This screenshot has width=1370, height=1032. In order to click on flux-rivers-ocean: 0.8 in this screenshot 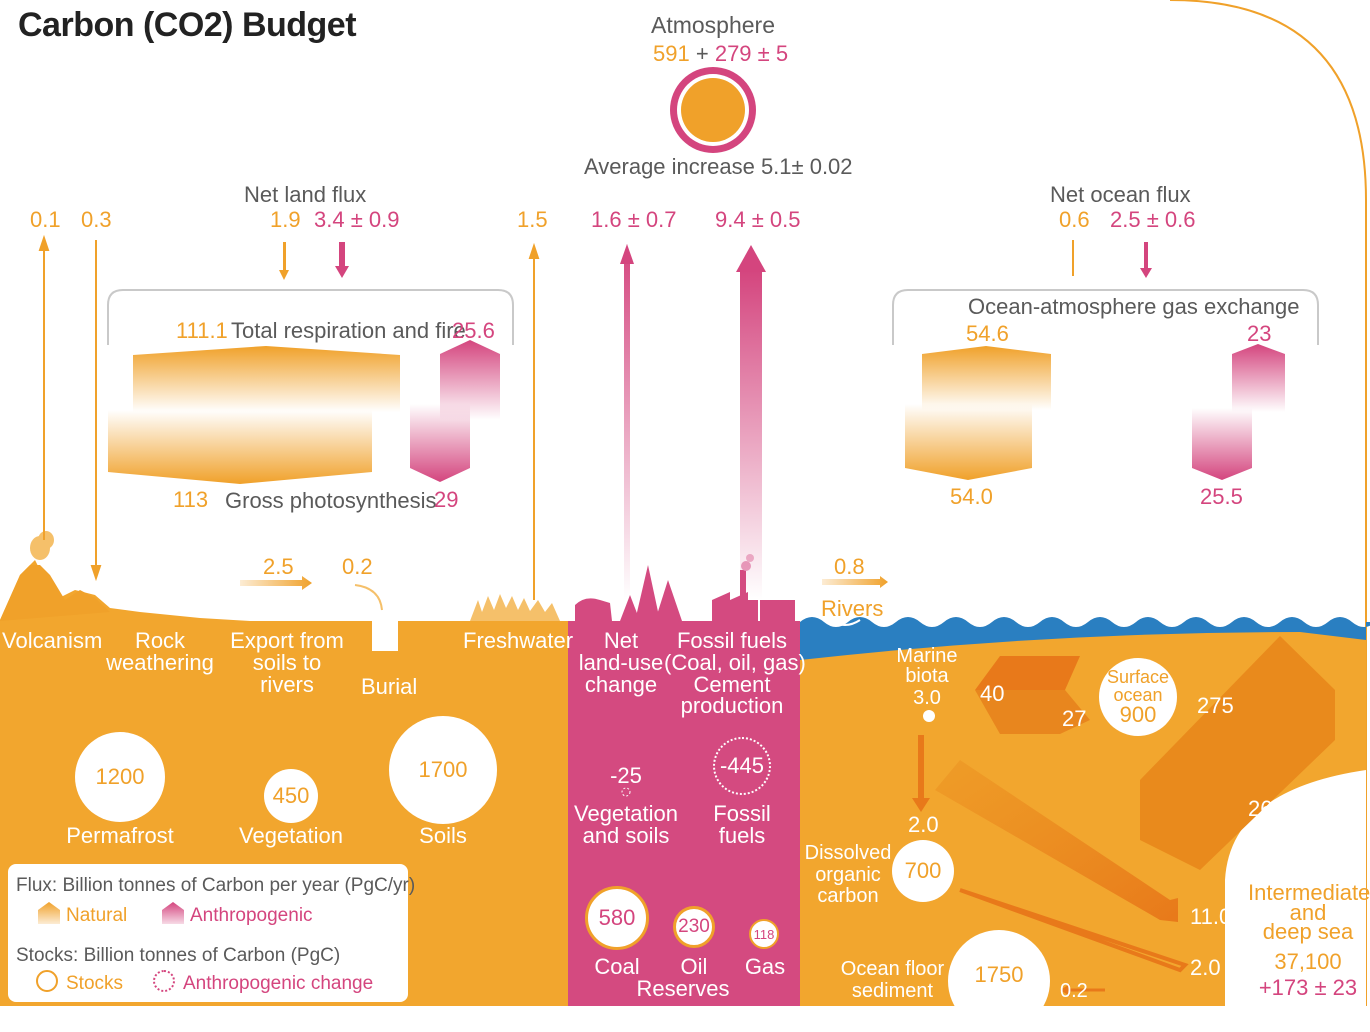, I will do `click(849, 566)`.